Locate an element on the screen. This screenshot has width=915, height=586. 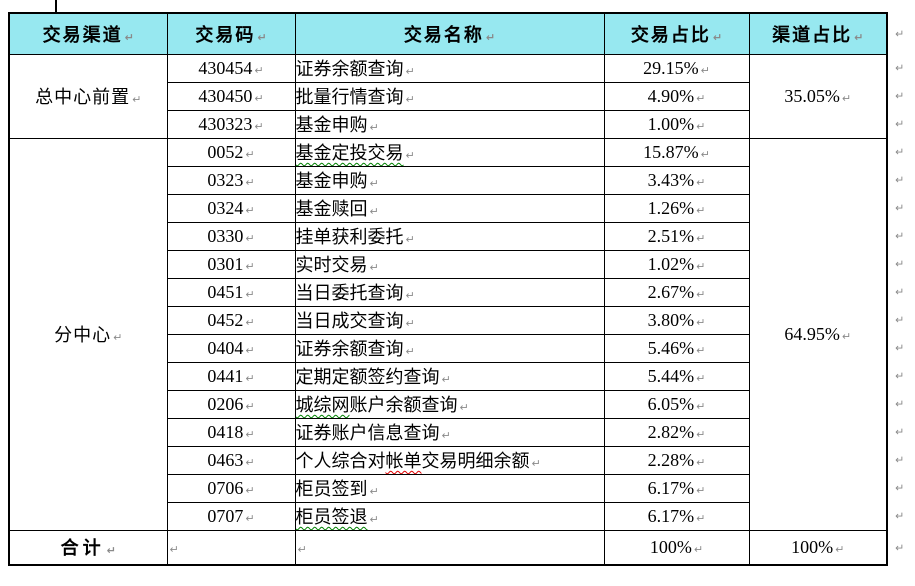
code-cell: 430450 ↵ is located at coordinates (231, 96).